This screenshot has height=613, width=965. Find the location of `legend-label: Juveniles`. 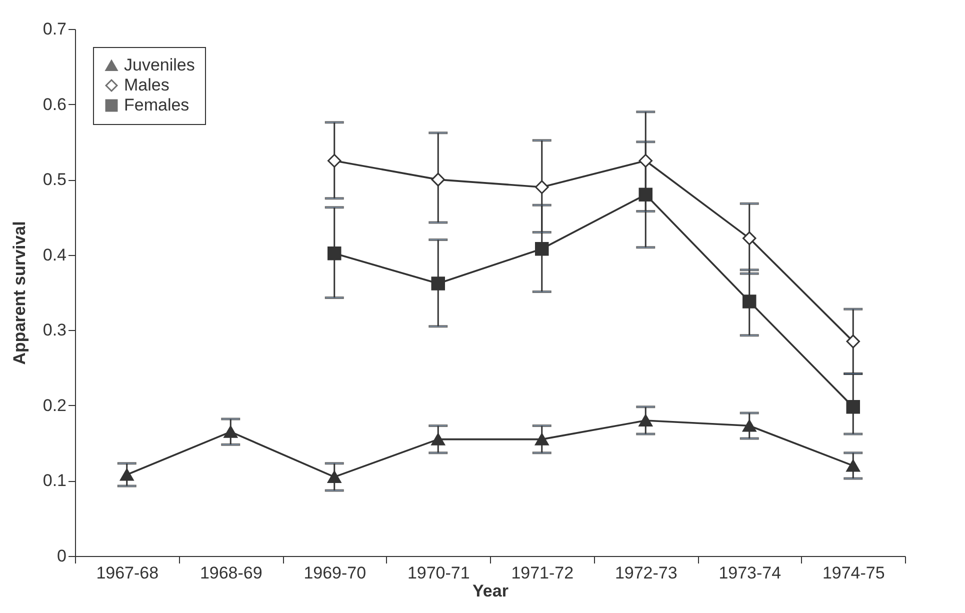

legend-label: Juveniles is located at coordinates (159, 65).